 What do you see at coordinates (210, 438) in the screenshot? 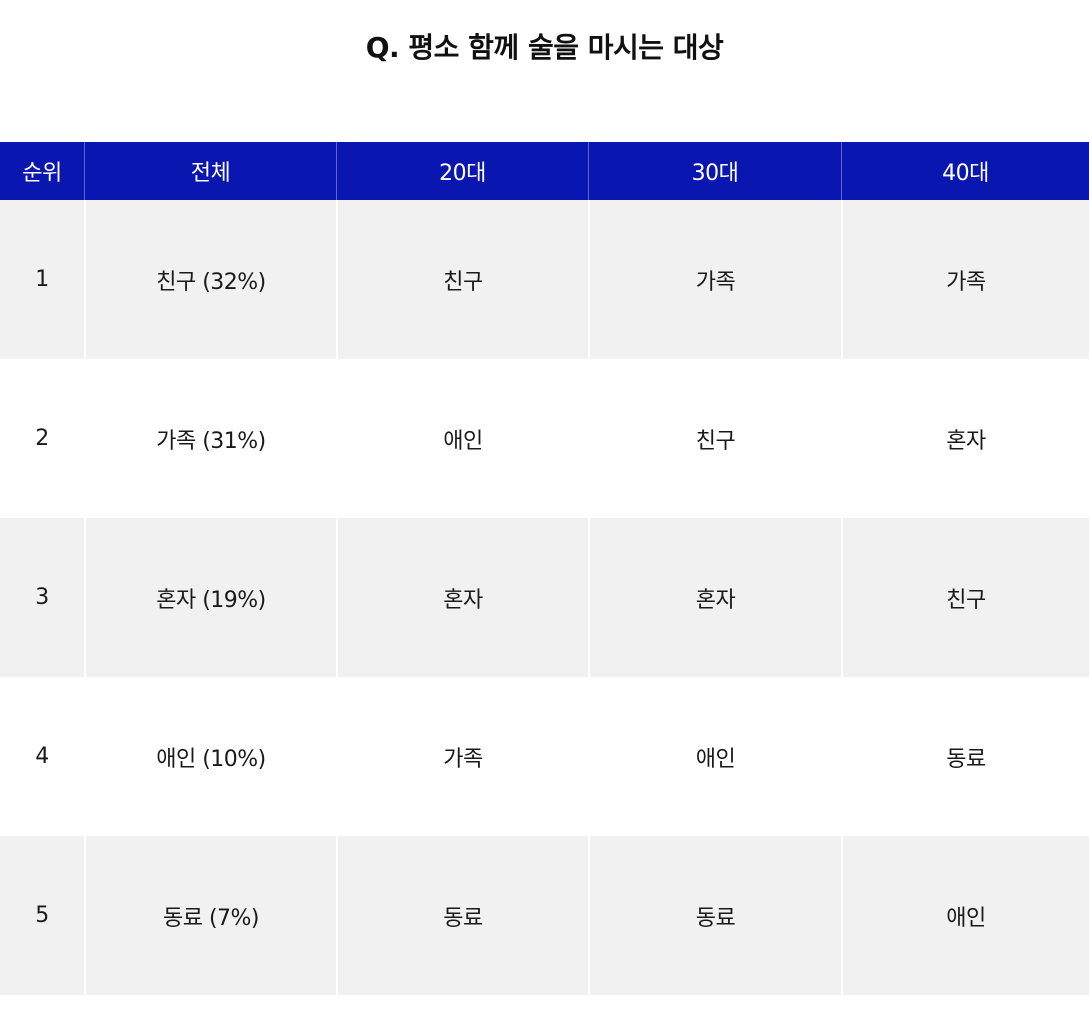
I see `cell-all: 가족 (31%)` at bounding box center [210, 438].